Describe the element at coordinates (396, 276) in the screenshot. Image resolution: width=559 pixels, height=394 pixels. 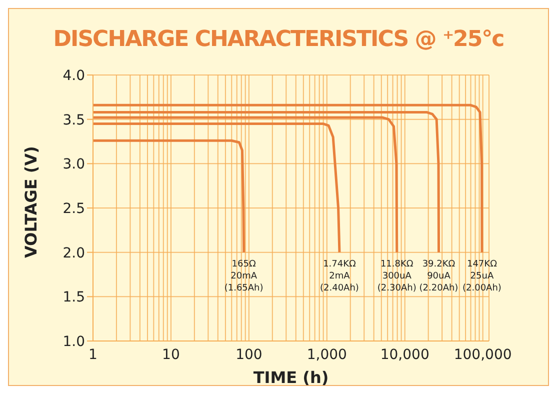
I see `annotation: 11.8KΩ 300uA (2.30Ah)` at that location.